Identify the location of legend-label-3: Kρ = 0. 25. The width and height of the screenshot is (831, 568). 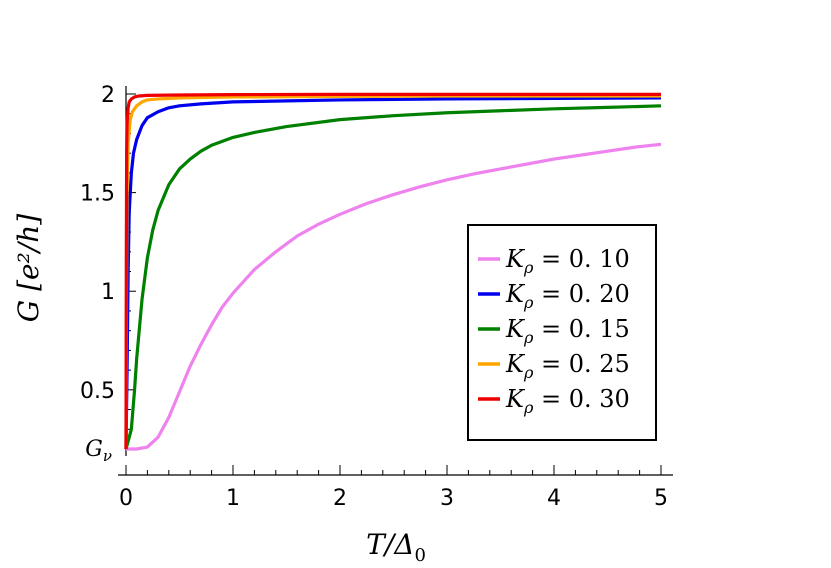
(567, 366).